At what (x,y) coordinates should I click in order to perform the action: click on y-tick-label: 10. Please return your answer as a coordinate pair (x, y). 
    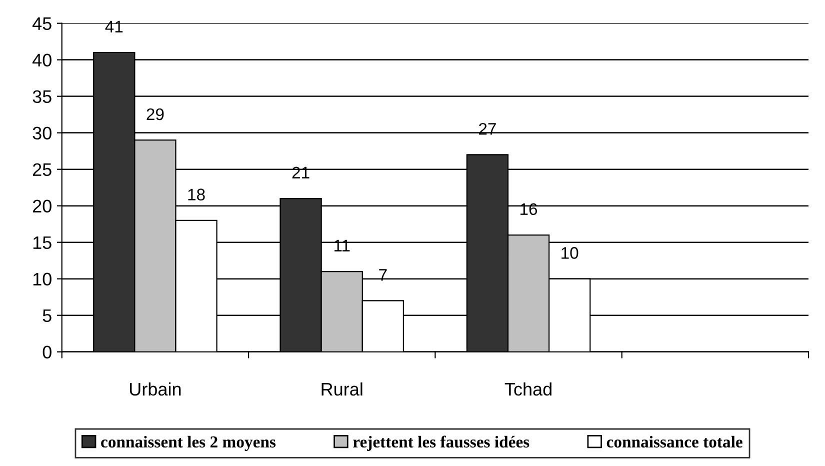
    Looking at the image, I should click on (42, 279).